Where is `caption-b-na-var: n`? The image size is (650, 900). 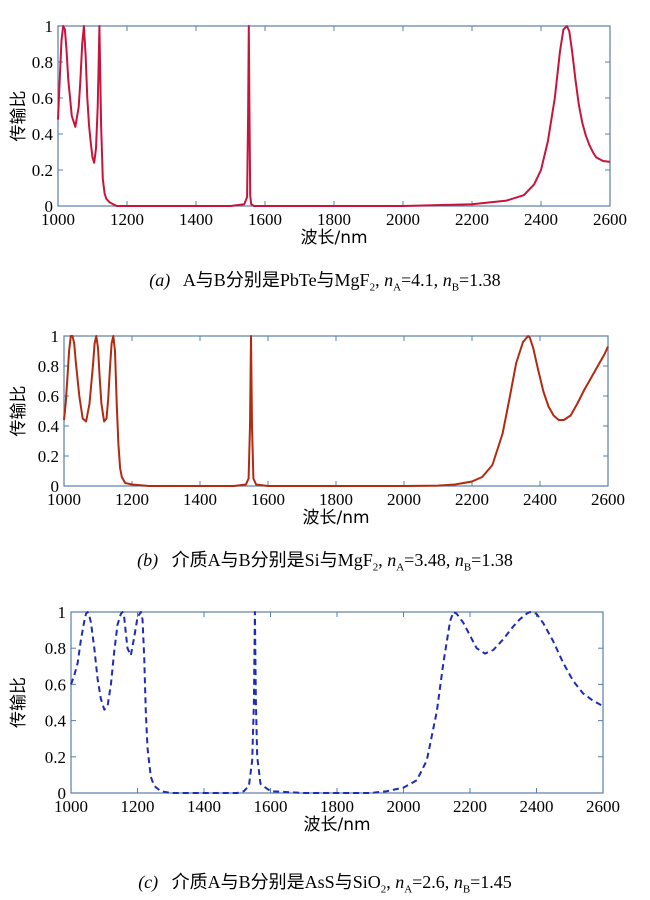
caption-b-na-var: n is located at coordinates (392, 560).